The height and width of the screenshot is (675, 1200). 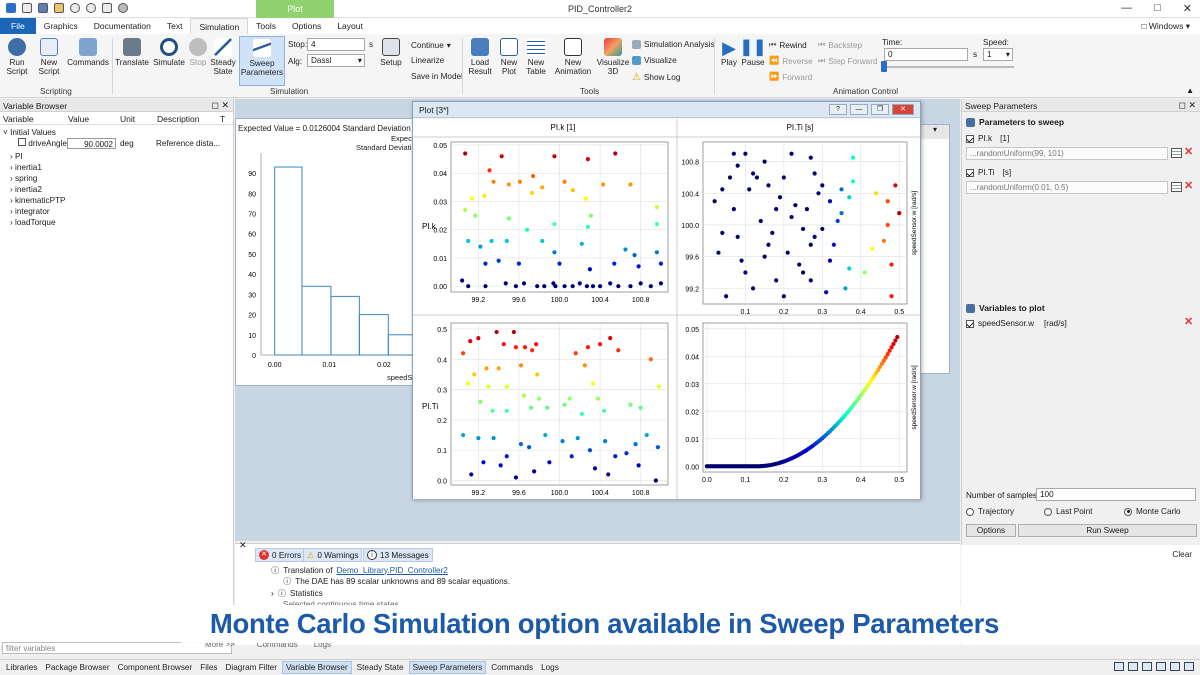 I want to click on tab-tools: Tools, so click(x=266, y=26).